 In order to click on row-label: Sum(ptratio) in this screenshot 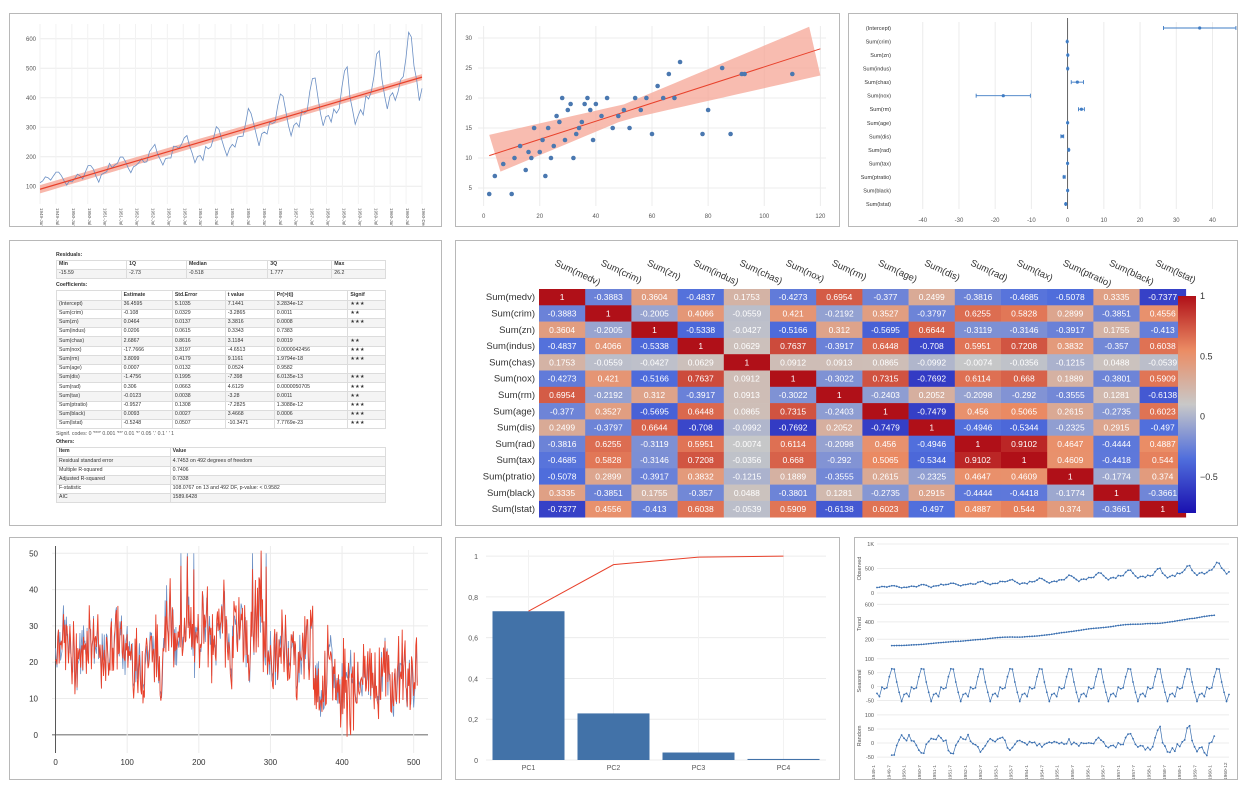, I will do `click(509, 476)`.